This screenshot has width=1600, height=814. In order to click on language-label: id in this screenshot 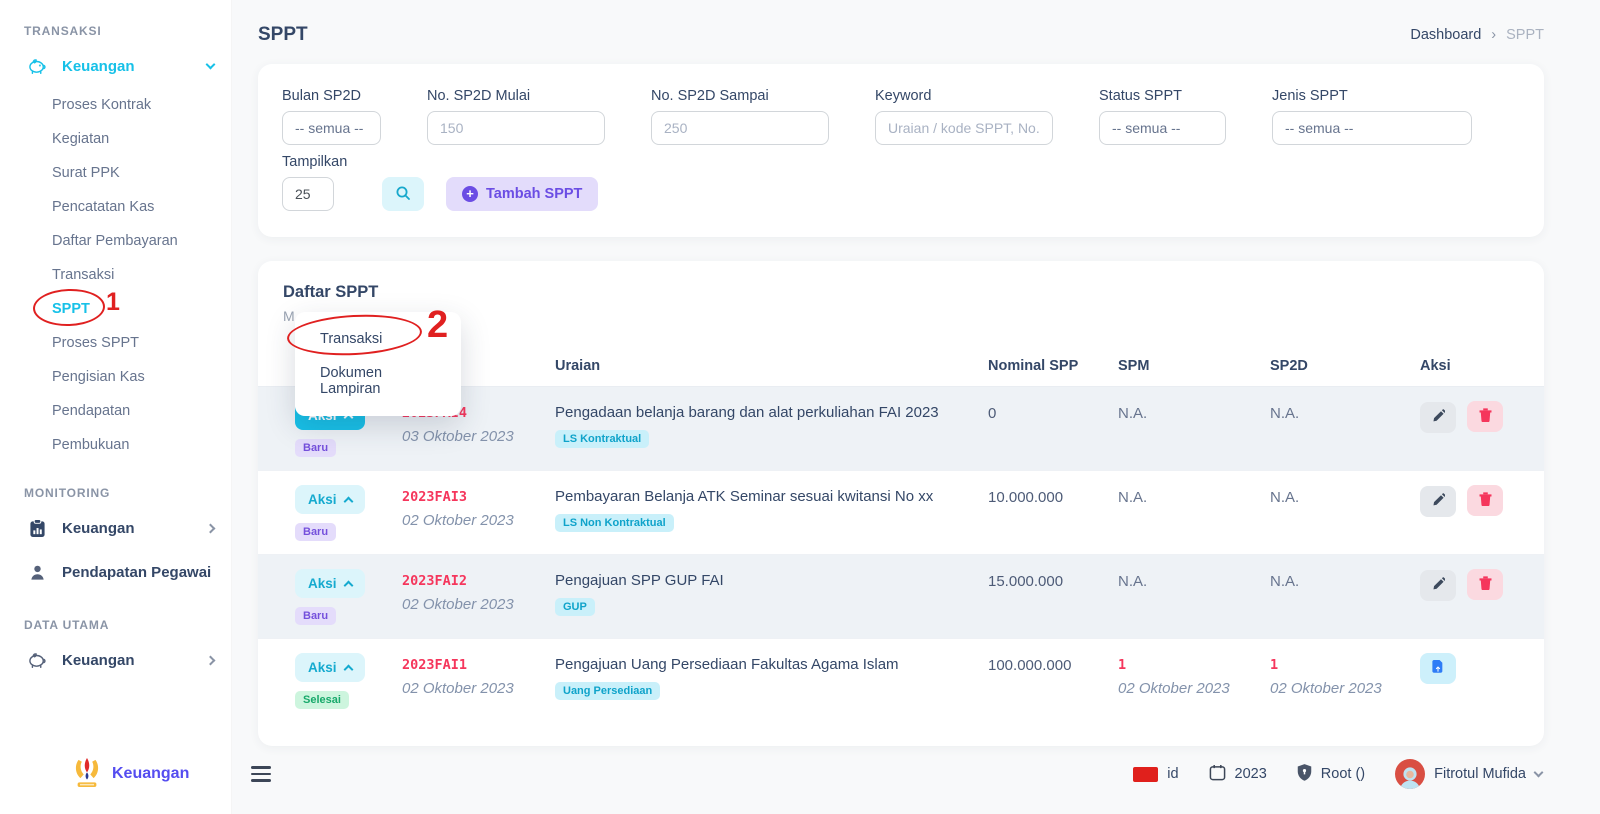, I will do `click(1173, 774)`.